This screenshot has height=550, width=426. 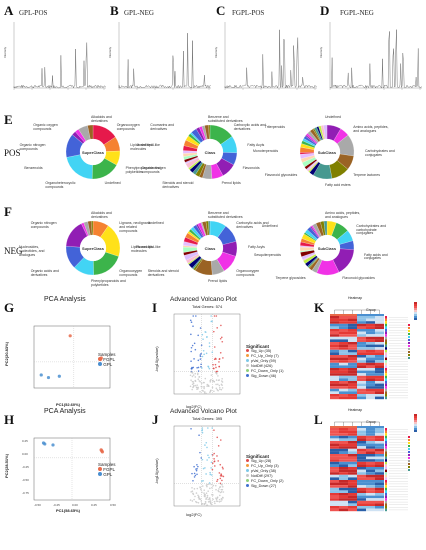 I want to click on donut-label: Organic nitrogen compounds, so click(x=43, y=224).